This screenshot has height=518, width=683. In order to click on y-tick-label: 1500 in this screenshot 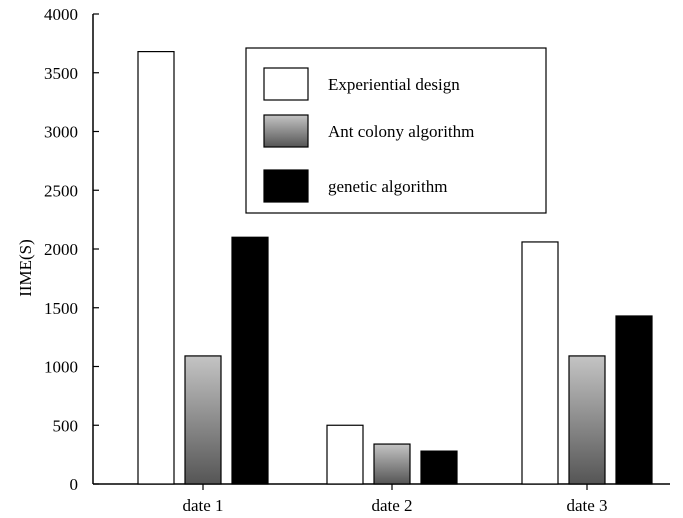, I will do `click(61, 308)`.